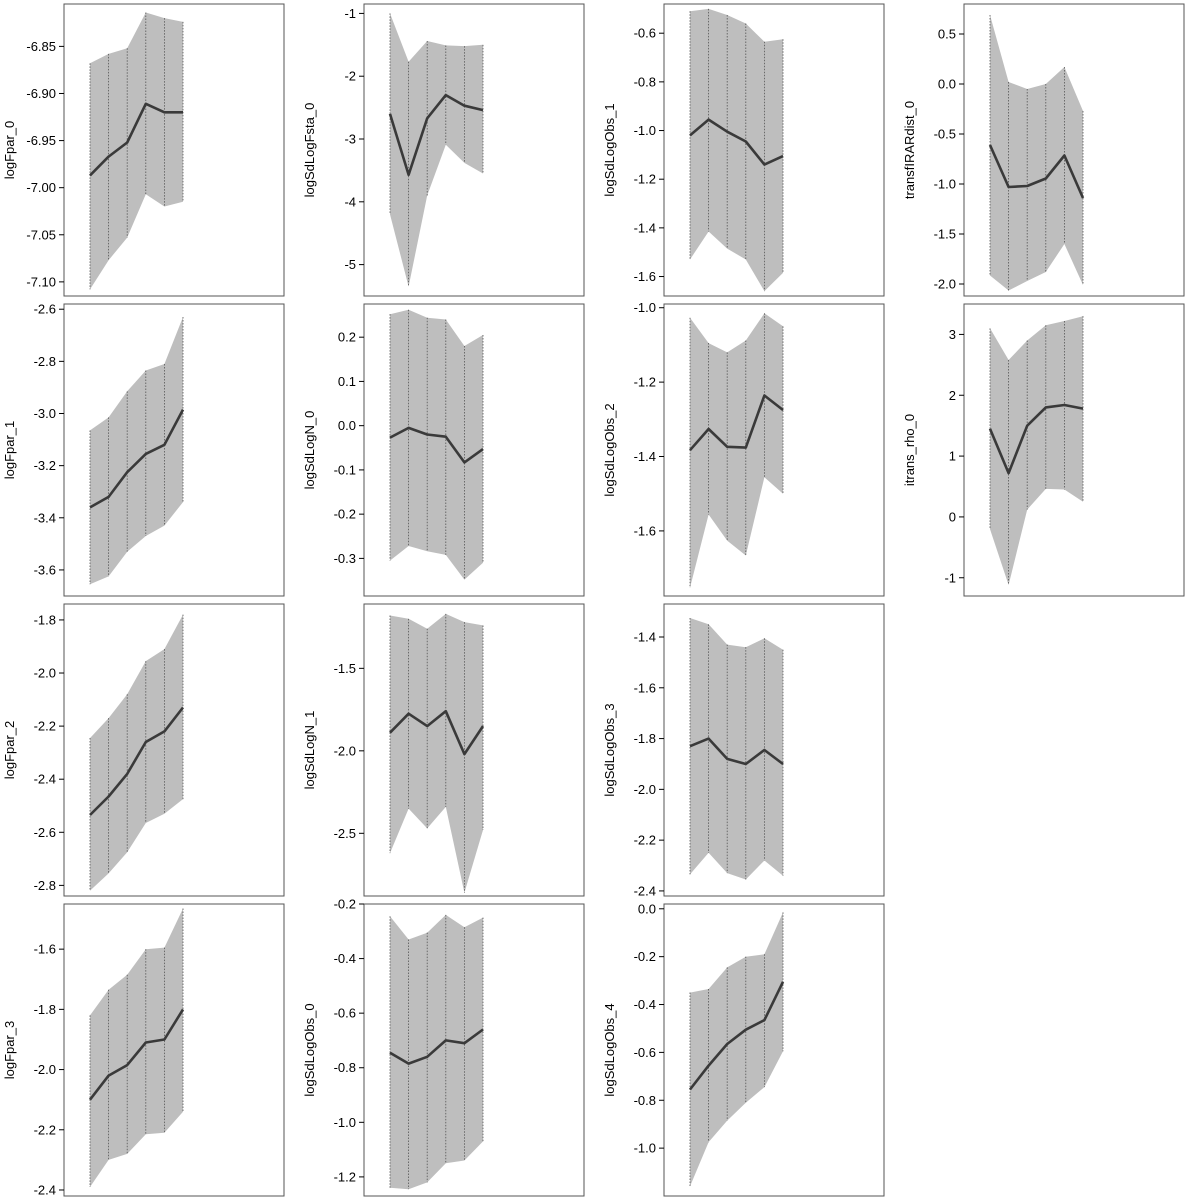 This screenshot has height=1200, width=1200. What do you see at coordinates (347, 381) in the screenshot?
I see `y-tick-label: 0.1` at bounding box center [347, 381].